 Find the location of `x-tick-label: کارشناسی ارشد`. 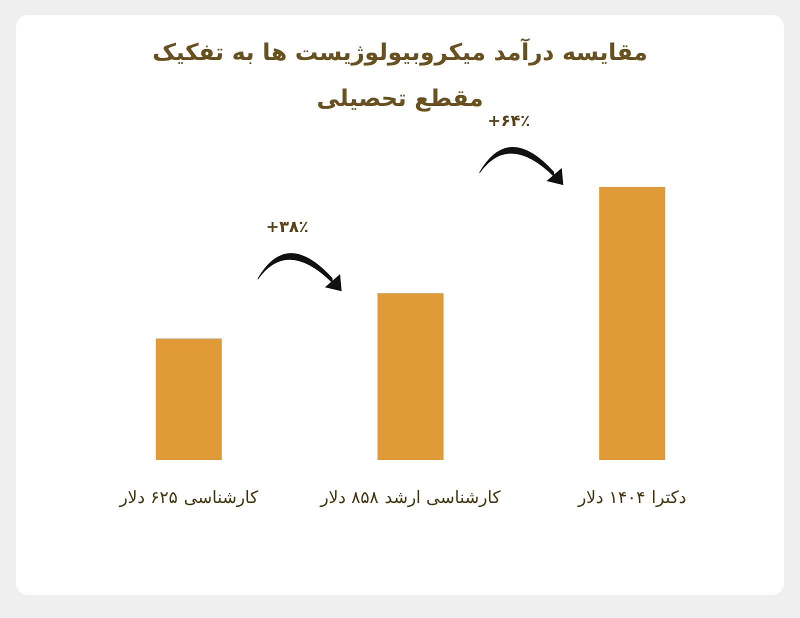

x-tick-label: کارشناسی ارشد is located at coordinates (443, 498).